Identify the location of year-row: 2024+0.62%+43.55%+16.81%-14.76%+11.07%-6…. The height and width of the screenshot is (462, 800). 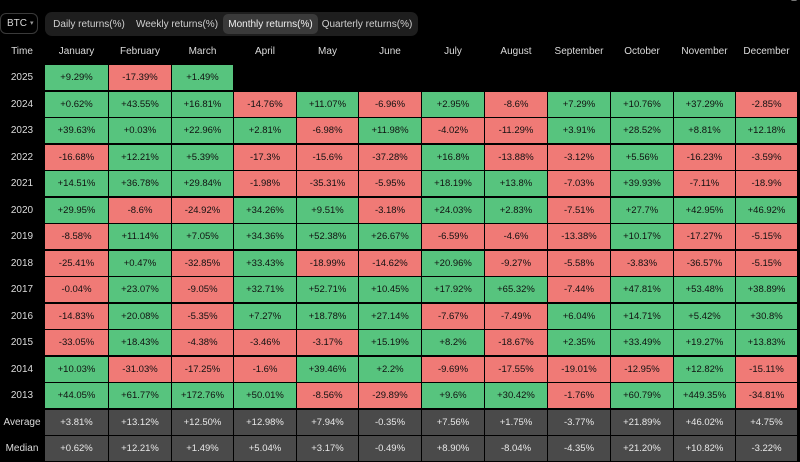
(398, 104).